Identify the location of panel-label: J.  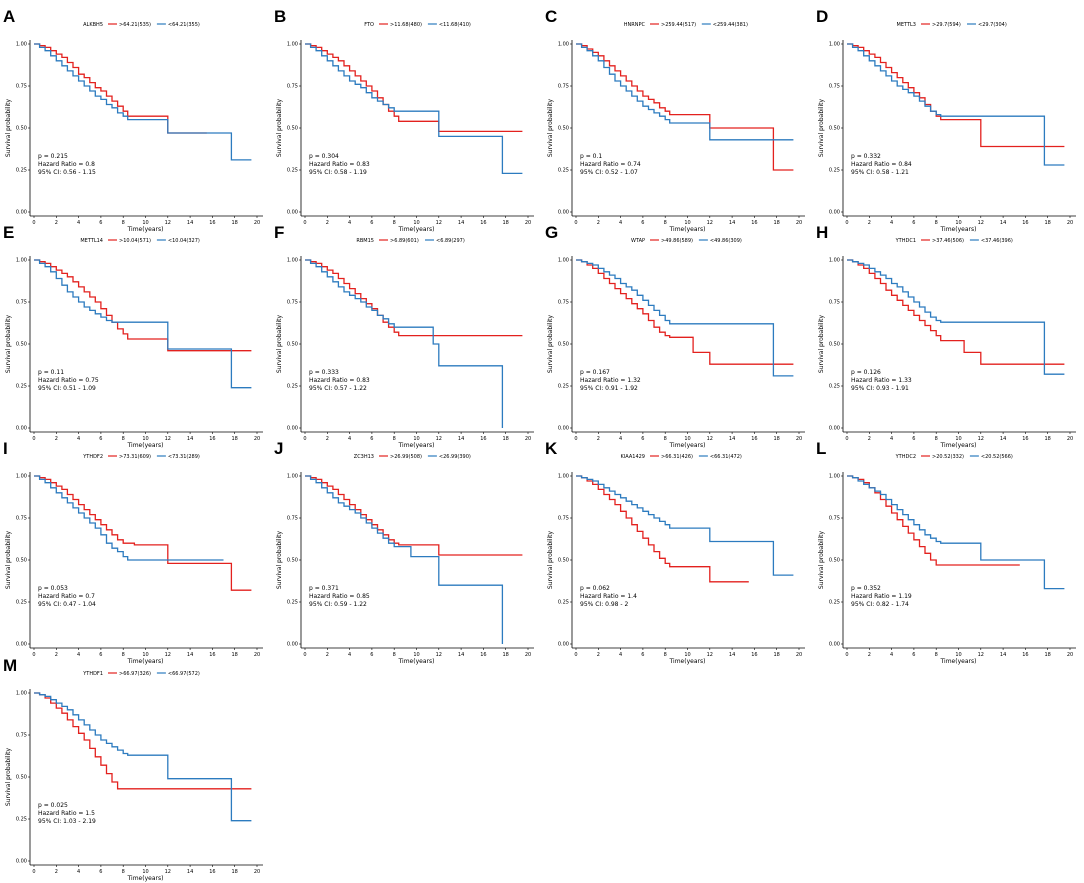
(278, 448).